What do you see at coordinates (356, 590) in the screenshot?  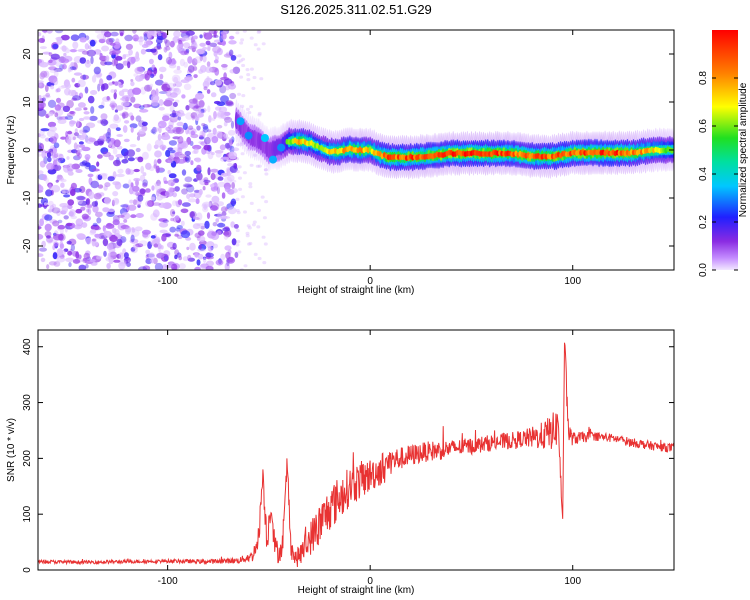 I see `snr-x-label: Height of straight line (km)` at bounding box center [356, 590].